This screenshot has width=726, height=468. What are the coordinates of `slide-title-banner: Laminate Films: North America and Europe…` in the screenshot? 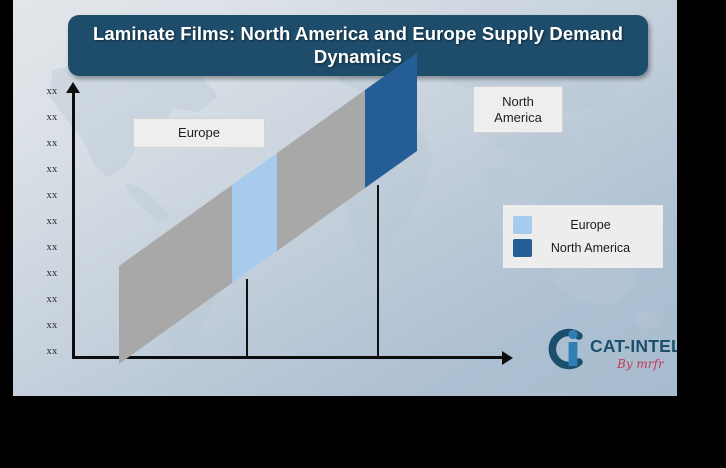 It's located at (358, 45).